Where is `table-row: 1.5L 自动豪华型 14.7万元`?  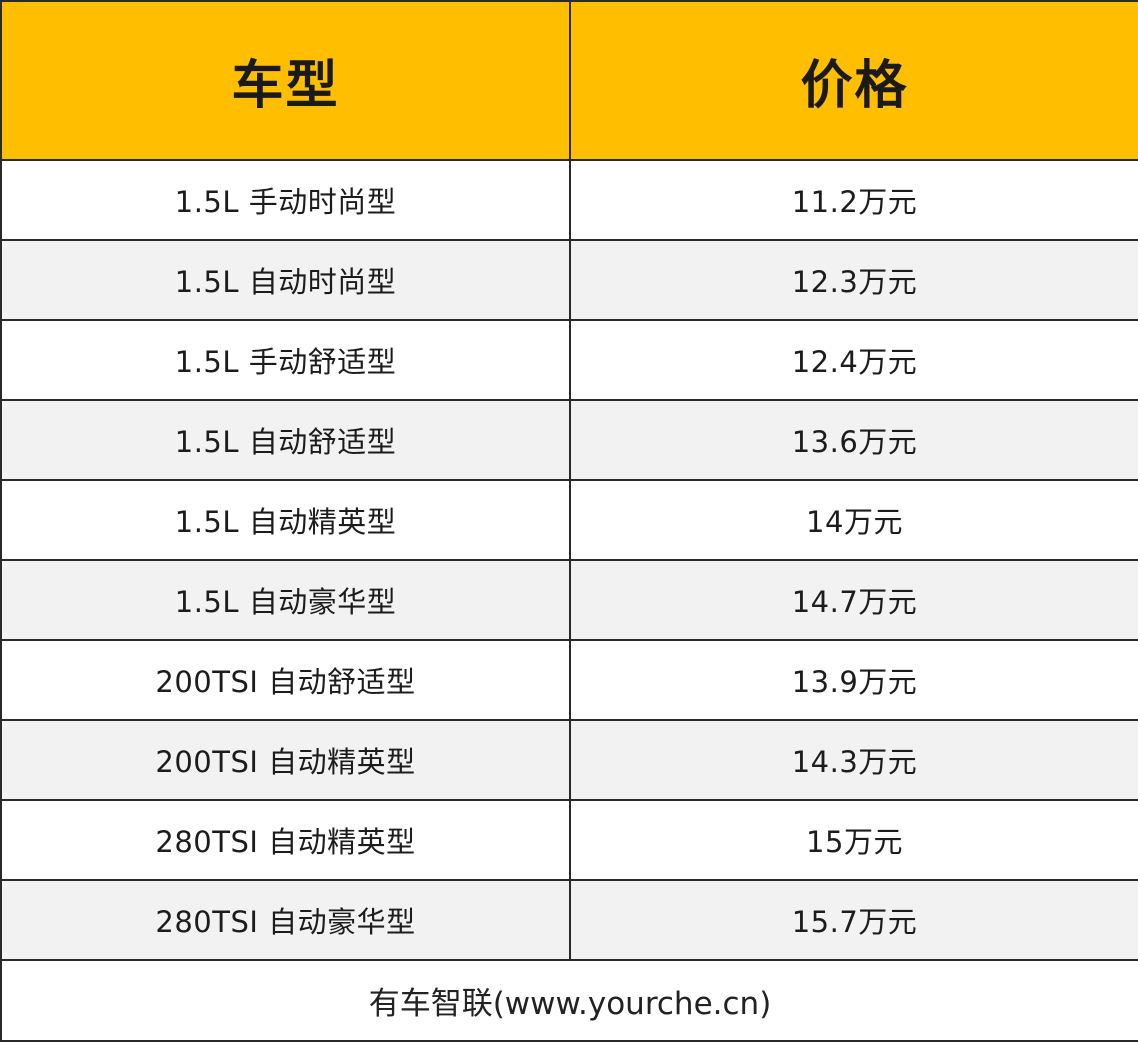 table-row: 1.5L 自动豪华型 14.7万元 is located at coordinates (569, 600).